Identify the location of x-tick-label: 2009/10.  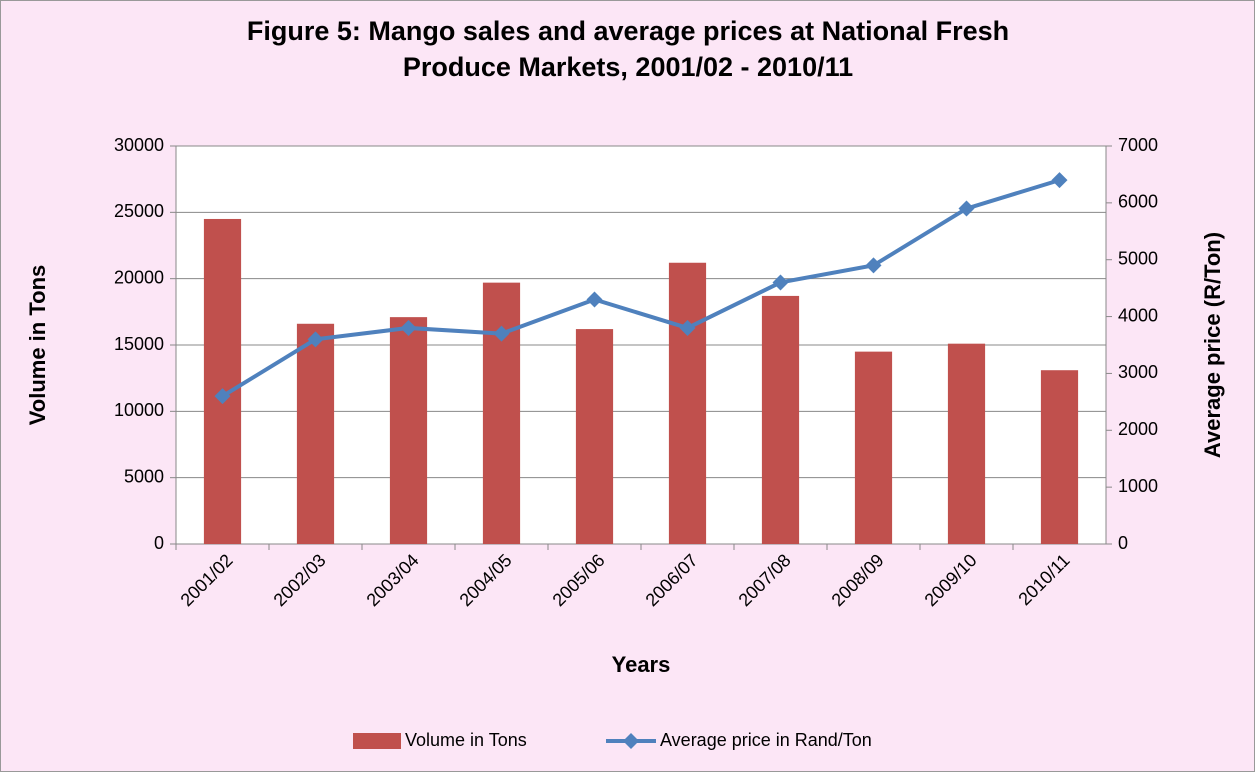
(951, 580).